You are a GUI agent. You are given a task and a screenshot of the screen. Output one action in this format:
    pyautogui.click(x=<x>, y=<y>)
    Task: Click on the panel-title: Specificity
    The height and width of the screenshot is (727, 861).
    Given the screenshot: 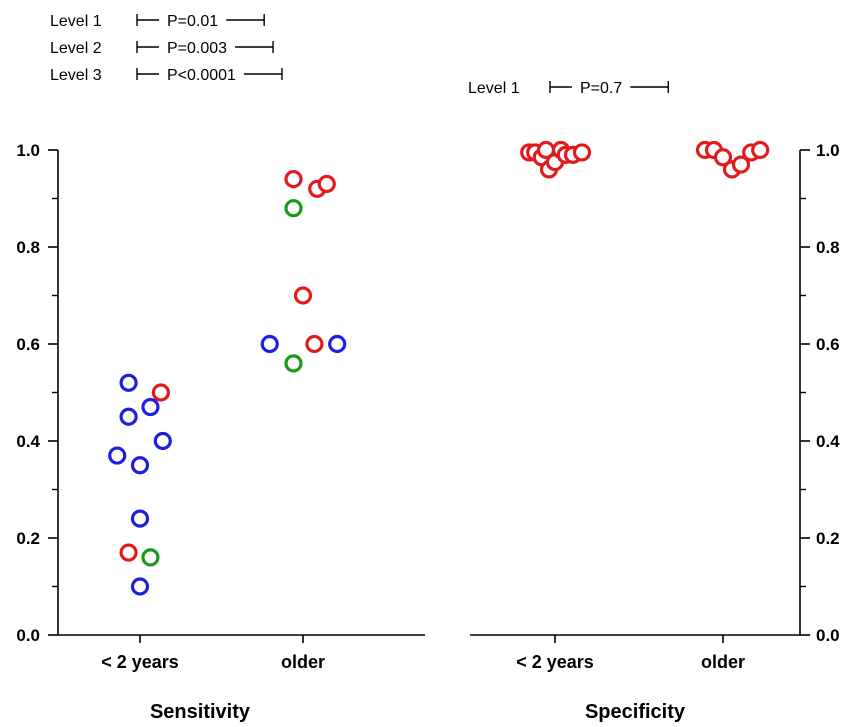 What is the action you would take?
    pyautogui.click(x=635, y=712)
    